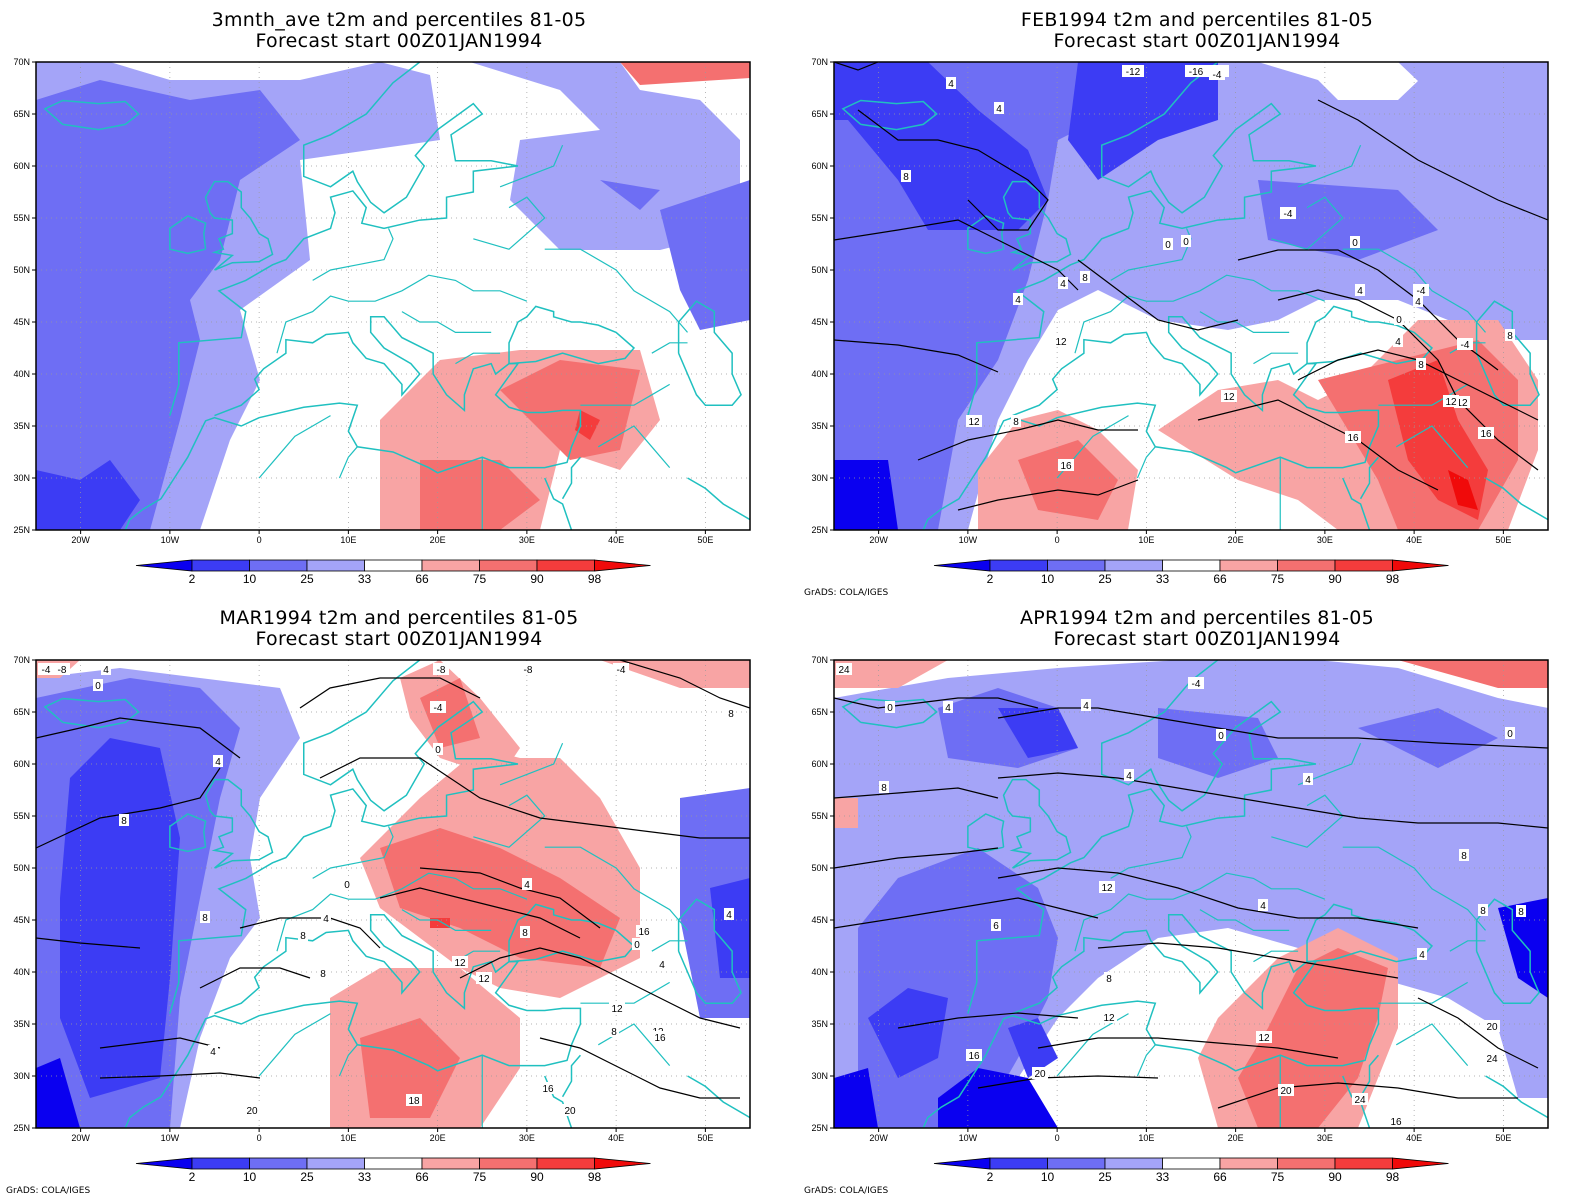 This screenshot has width=1596, height=1196. What do you see at coordinates (996, 926) in the screenshot?
I see `contour-label: 6` at bounding box center [996, 926].